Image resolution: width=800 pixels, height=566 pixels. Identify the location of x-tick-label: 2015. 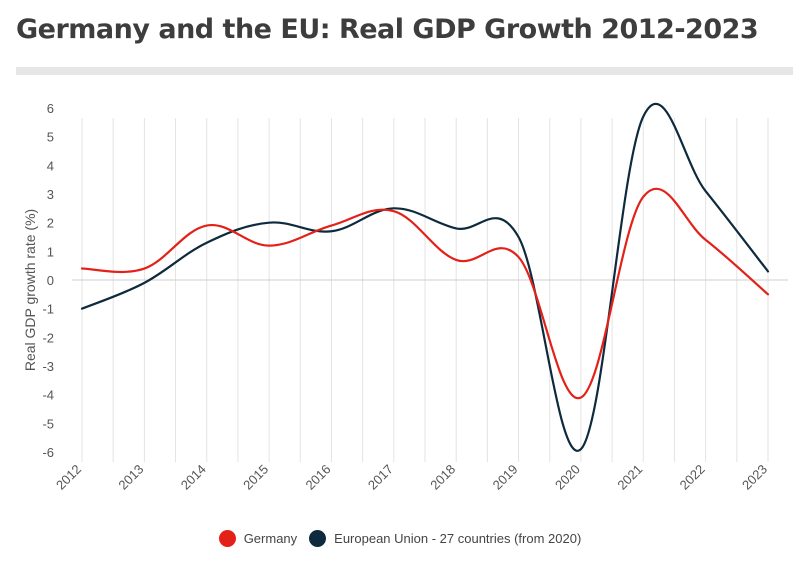
(255, 477).